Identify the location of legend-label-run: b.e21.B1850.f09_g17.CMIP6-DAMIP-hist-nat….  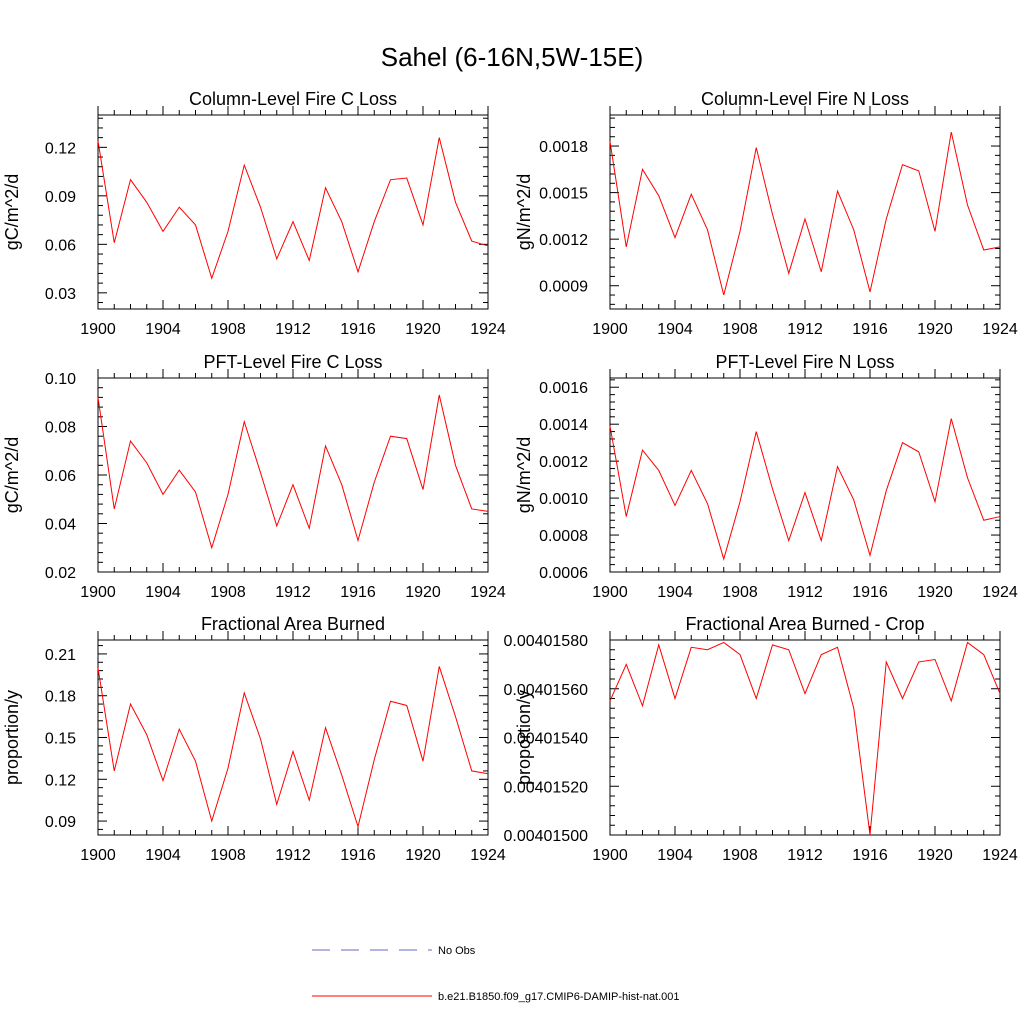
(559, 997).